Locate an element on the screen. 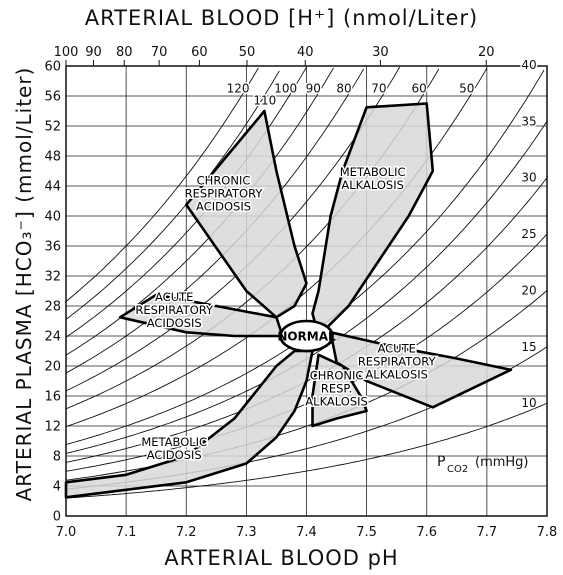  y-tick-label: 20 is located at coordinates (52, 367).